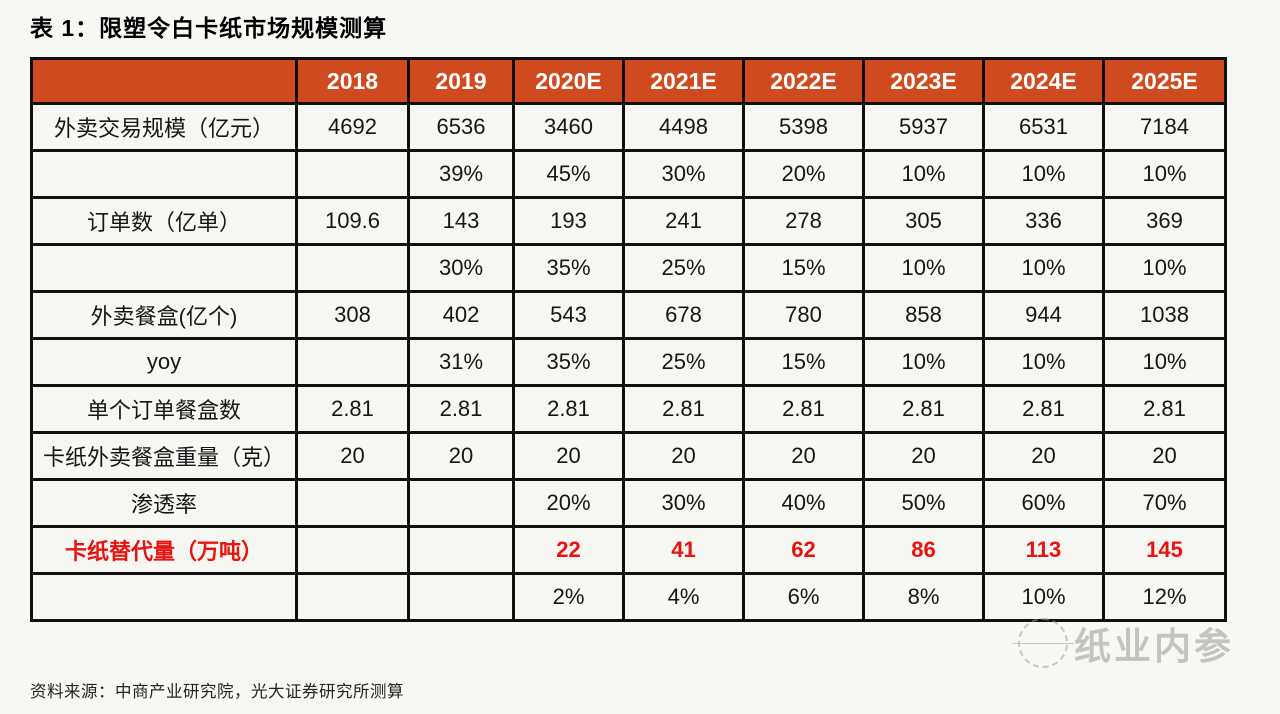 This screenshot has height=714, width=1280. What do you see at coordinates (209, 28) in the screenshot?
I see `table-title: 表 1：限塑令白卡纸市场规模测算` at bounding box center [209, 28].